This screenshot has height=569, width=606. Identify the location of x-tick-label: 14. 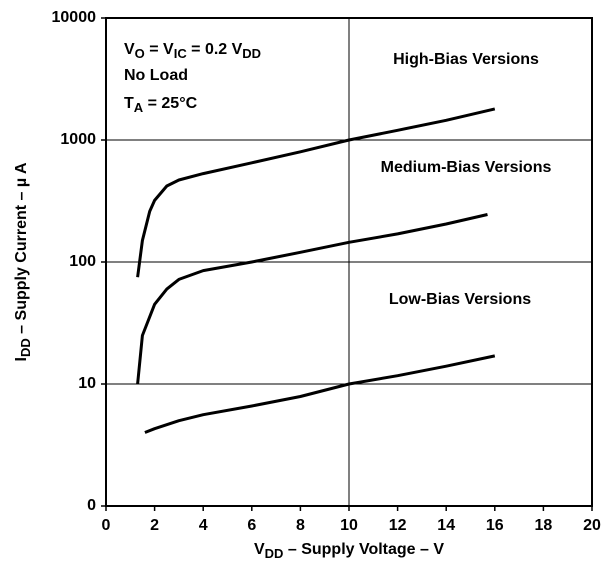
(446, 525).